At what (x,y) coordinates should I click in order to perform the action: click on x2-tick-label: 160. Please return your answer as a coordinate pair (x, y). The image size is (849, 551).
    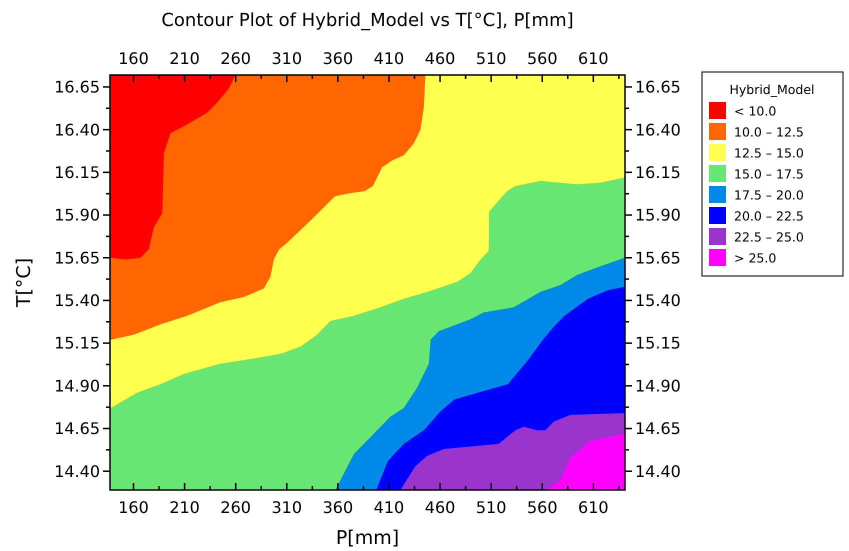
    Looking at the image, I should click on (133, 507).